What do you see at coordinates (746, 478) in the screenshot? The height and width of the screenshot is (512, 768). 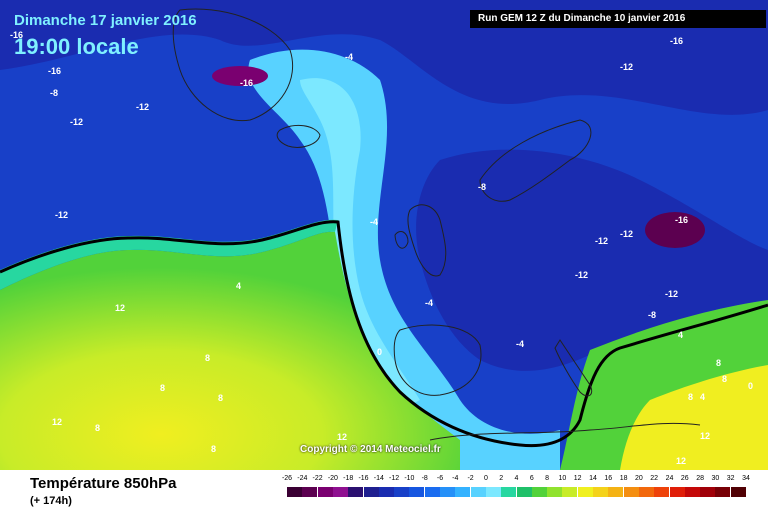 I see `colorbar-tick: 34` at bounding box center [746, 478].